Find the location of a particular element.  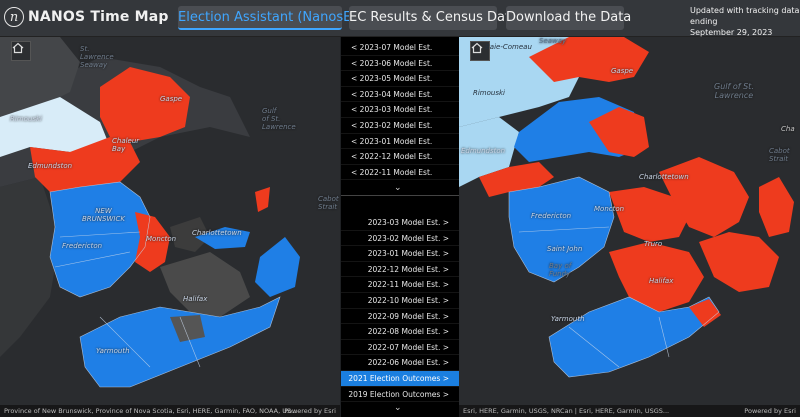

right-model-item: 2022-07 Model Est. > is located at coordinates (400, 348).